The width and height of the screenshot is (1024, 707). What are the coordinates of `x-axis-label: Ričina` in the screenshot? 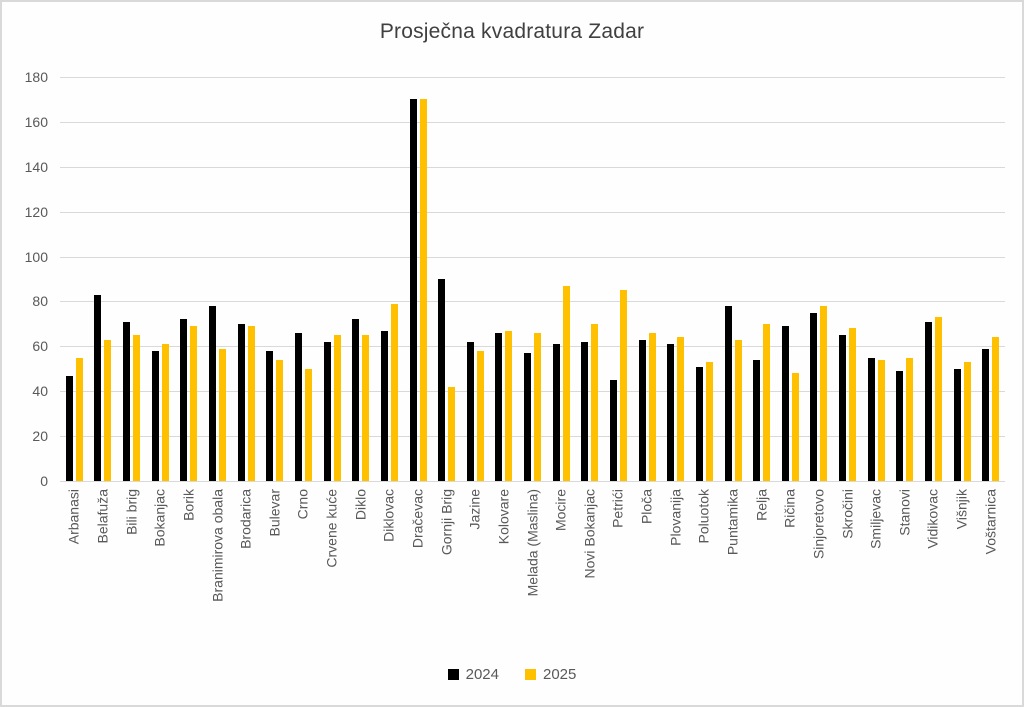 It's located at (789, 508).